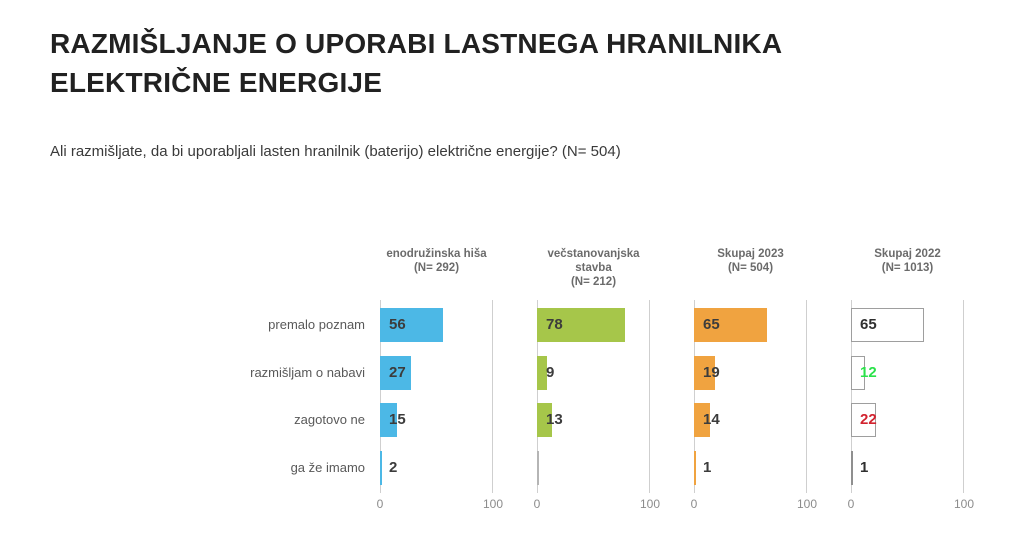  I want to click on bar-value: 2, so click(393, 467).